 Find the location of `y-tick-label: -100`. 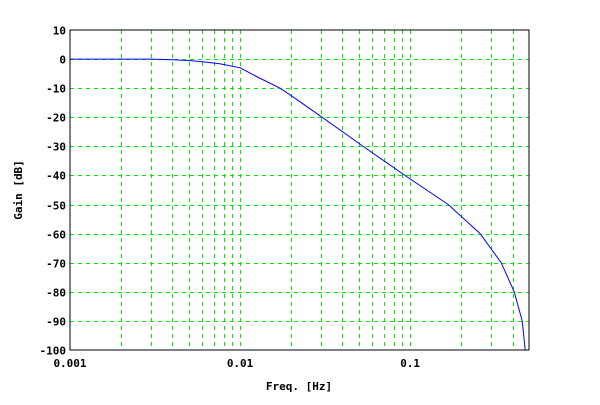

y-tick-label: -100 is located at coordinates (53, 351).